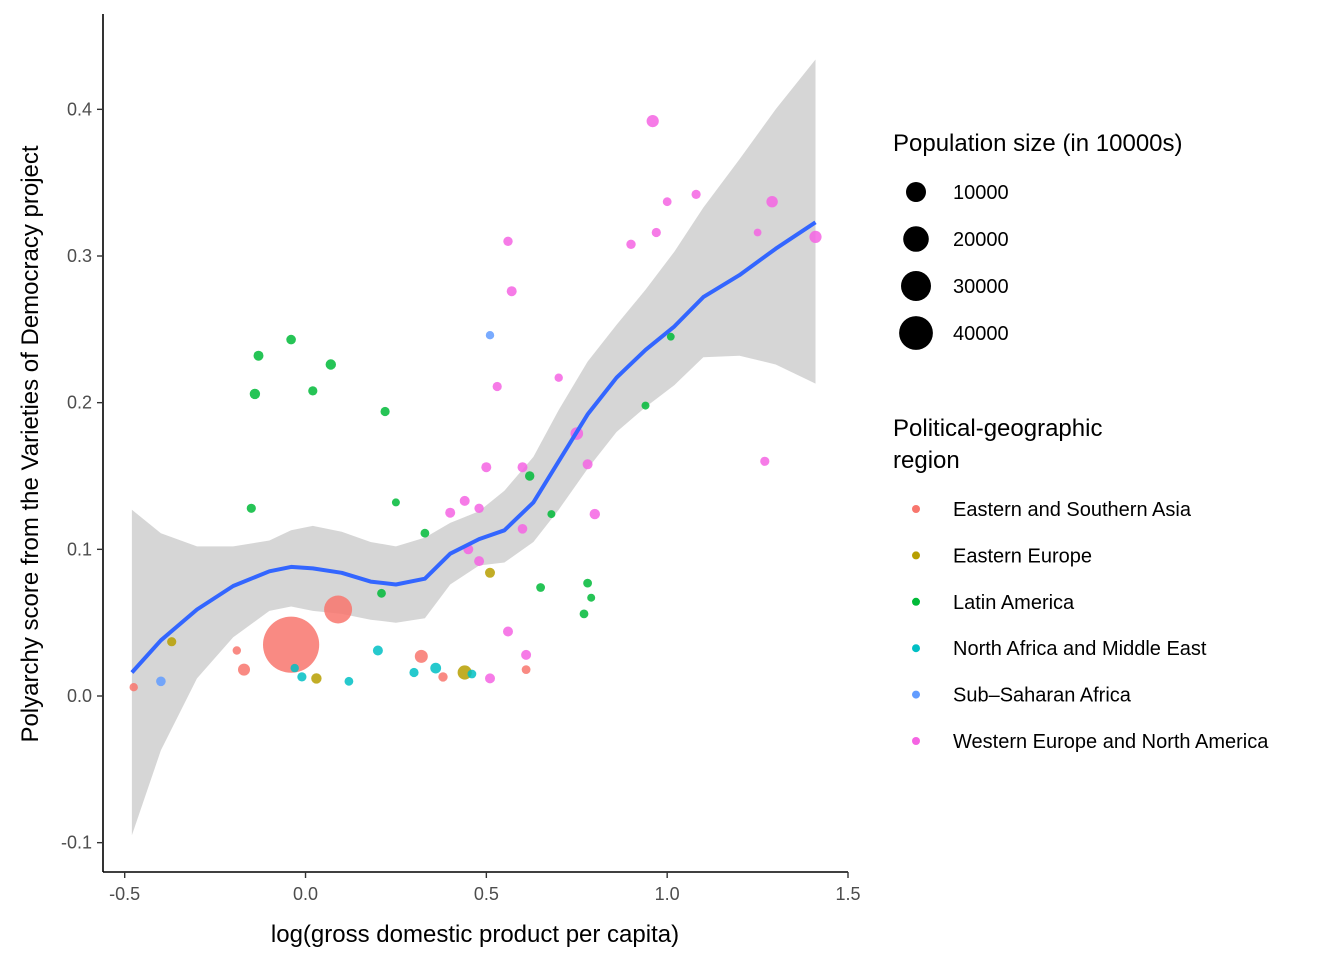 This screenshot has height=960, width=1344. What do you see at coordinates (667, 894) in the screenshot?
I see `x-tick-label: 1.0` at bounding box center [667, 894].